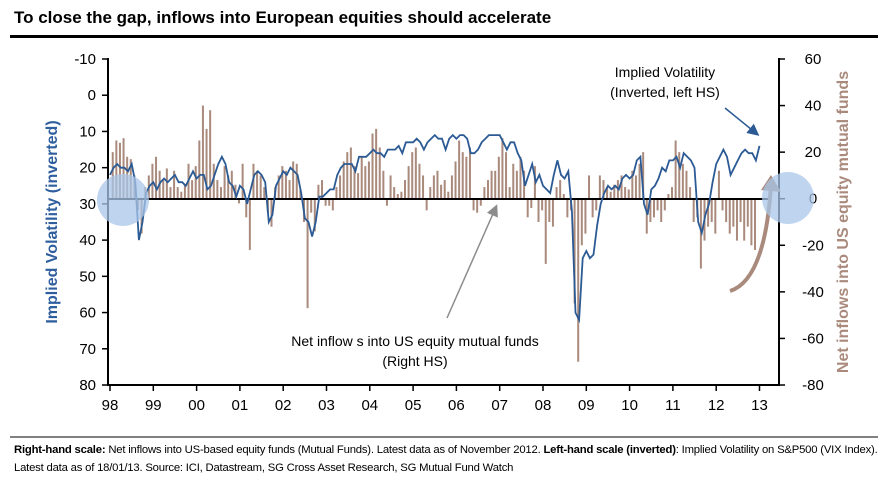  I want to click on footer-lhs-label: Left-hand scale (inverted), so click(609, 450).